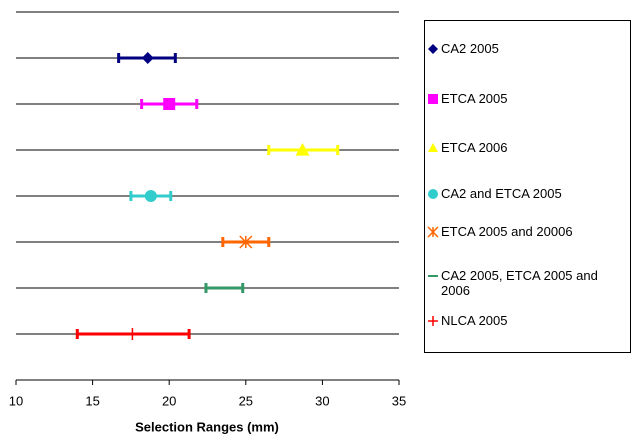 Image resolution: width=631 pixels, height=443 pixels. Describe the element at coordinates (399, 400) in the screenshot. I see `x-tick-label: 35` at that location.